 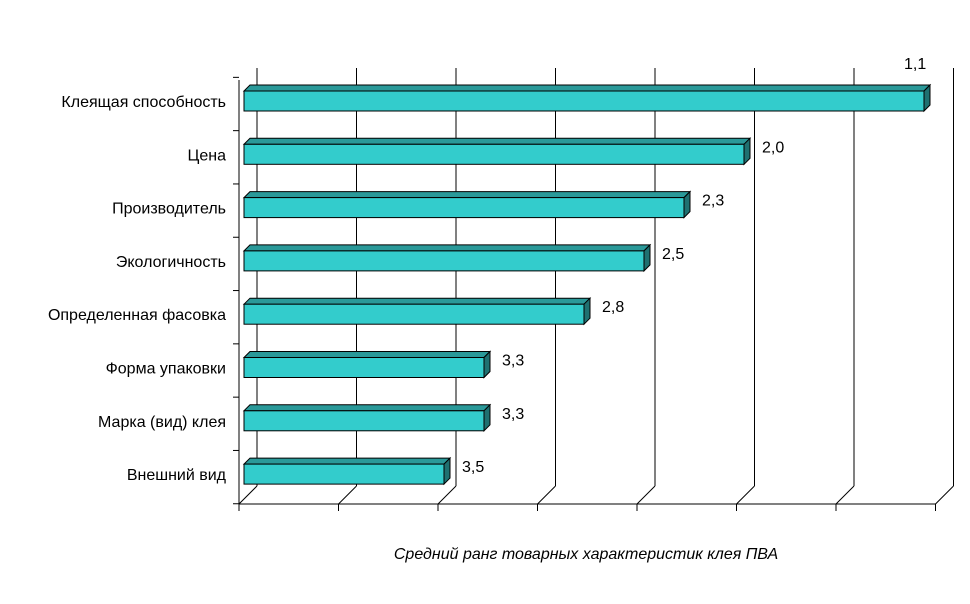 What do you see at coordinates (177, 475) in the screenshot?
I see `category-label: Внешний вид` at bounding box center [177, 475].